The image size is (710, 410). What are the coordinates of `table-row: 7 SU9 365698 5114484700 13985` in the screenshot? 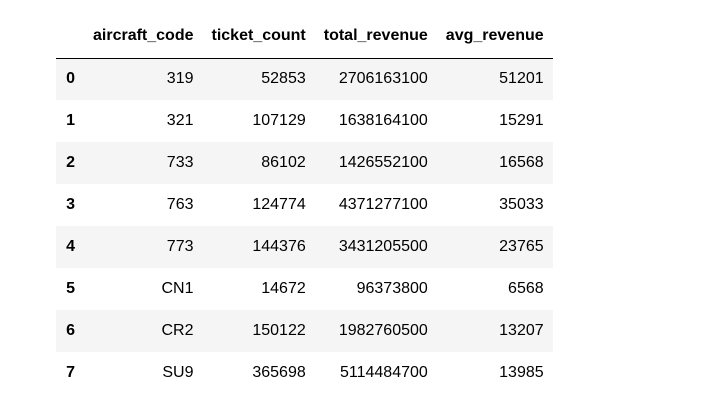 It's located at (304, 373).